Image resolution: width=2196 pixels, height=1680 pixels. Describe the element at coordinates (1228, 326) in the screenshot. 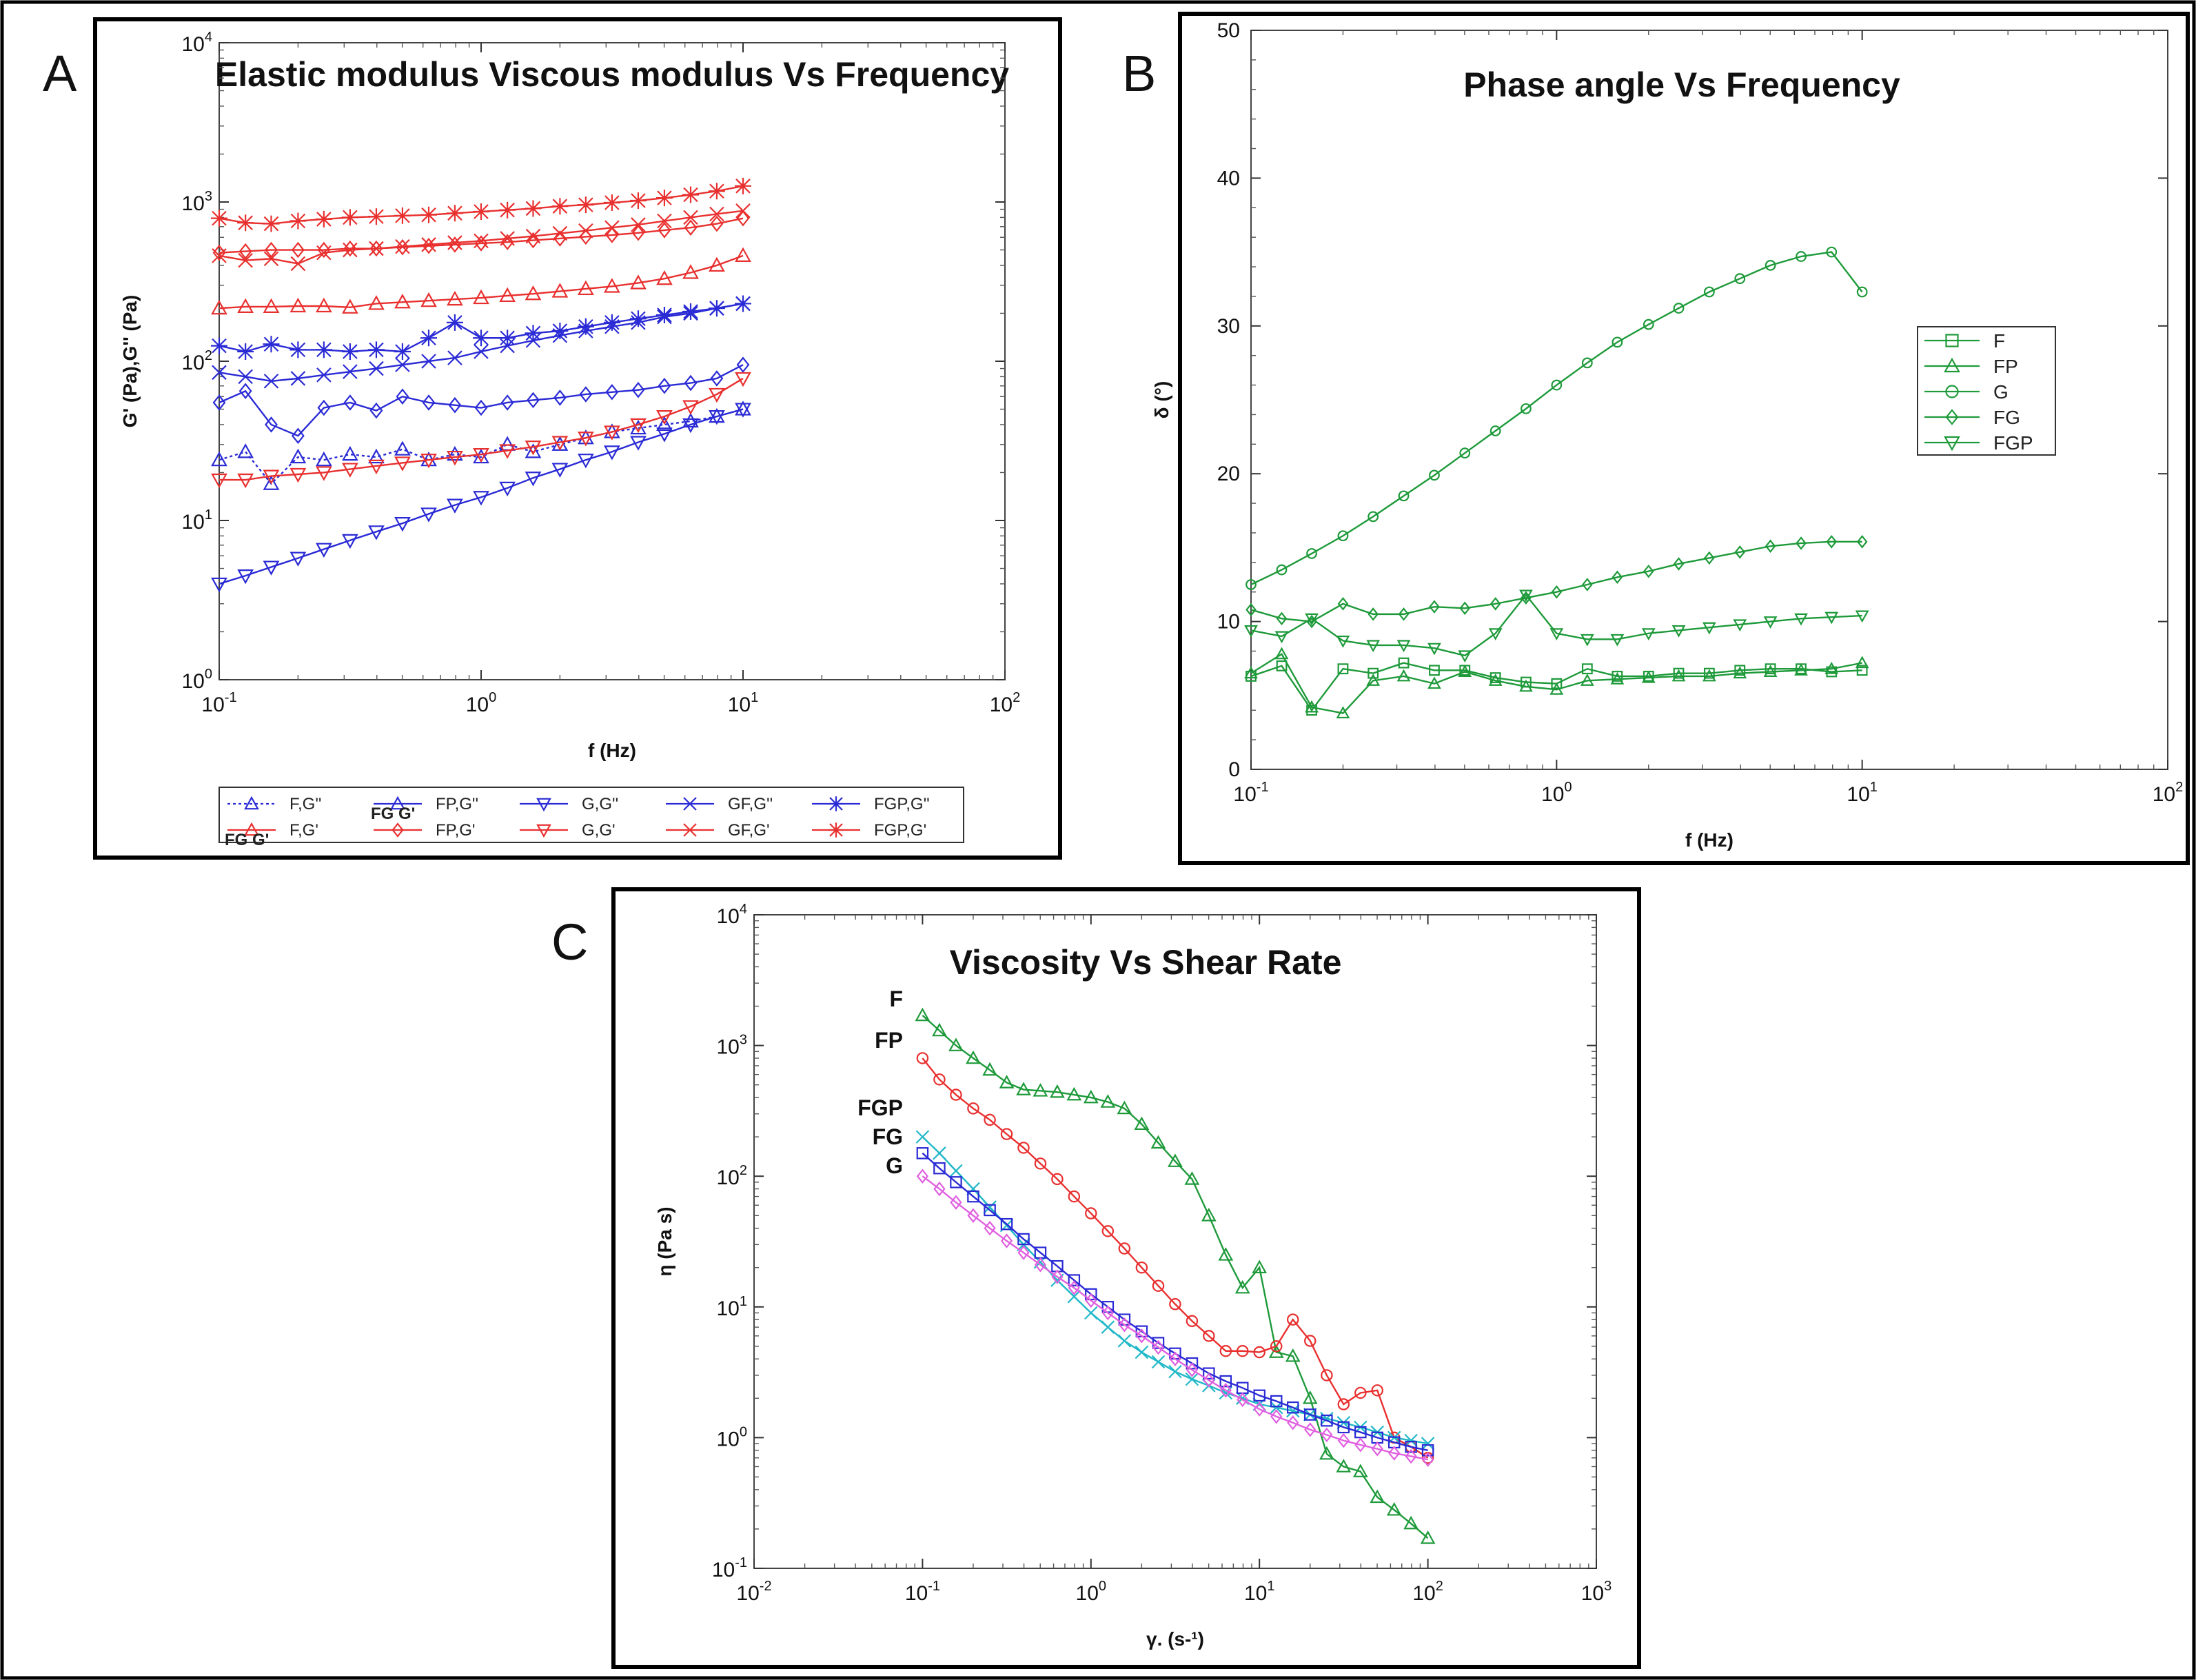

I see `y-tick-label: 30` at that location.